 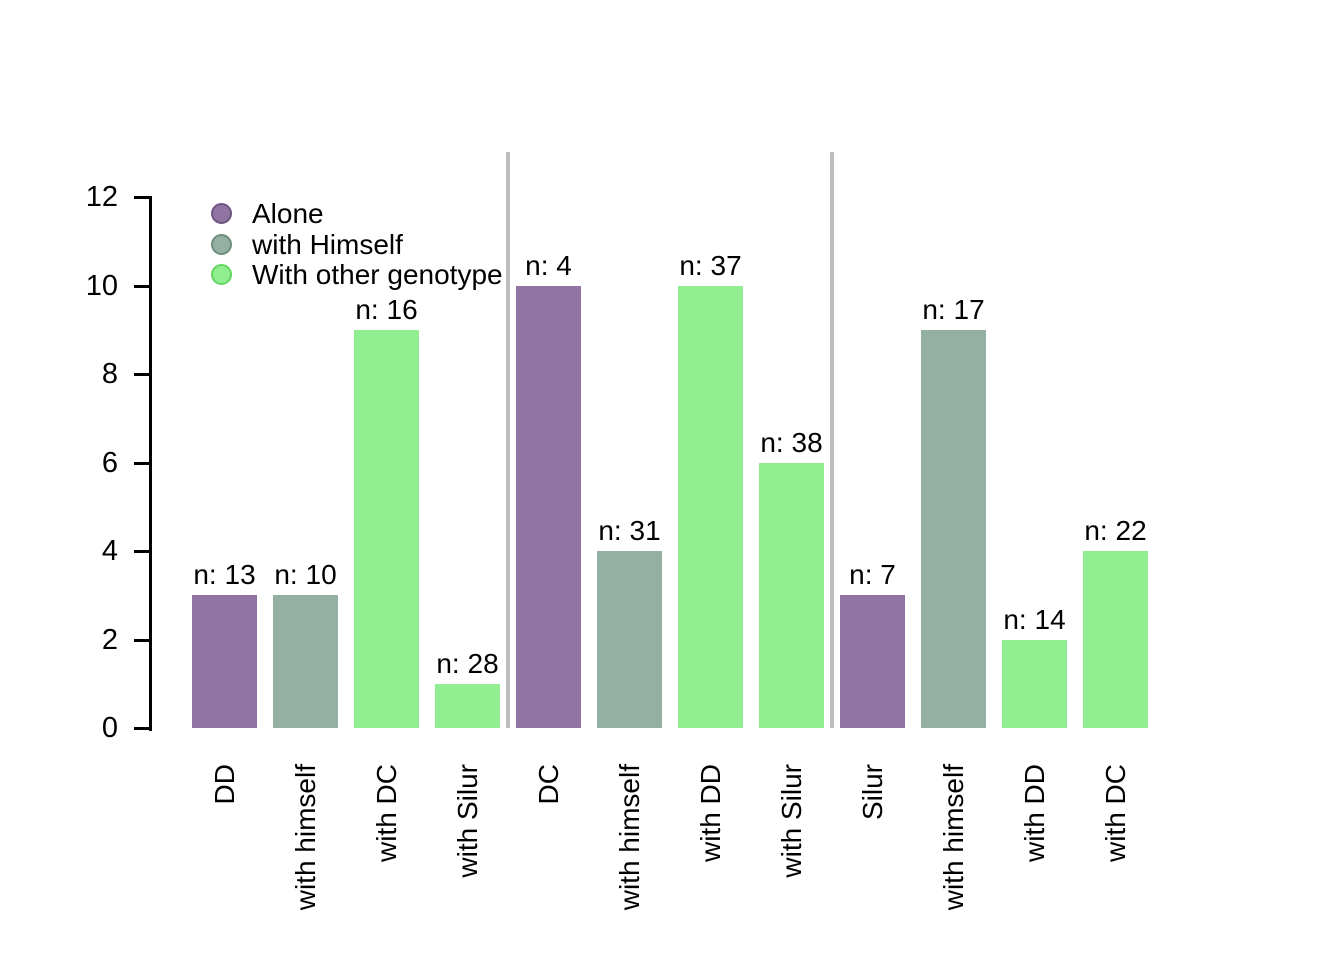 What do you see at coordinates (109, 374) in the screenshot?
I see `y-axis-tick-label: 8` at bounding box center [109, 374].